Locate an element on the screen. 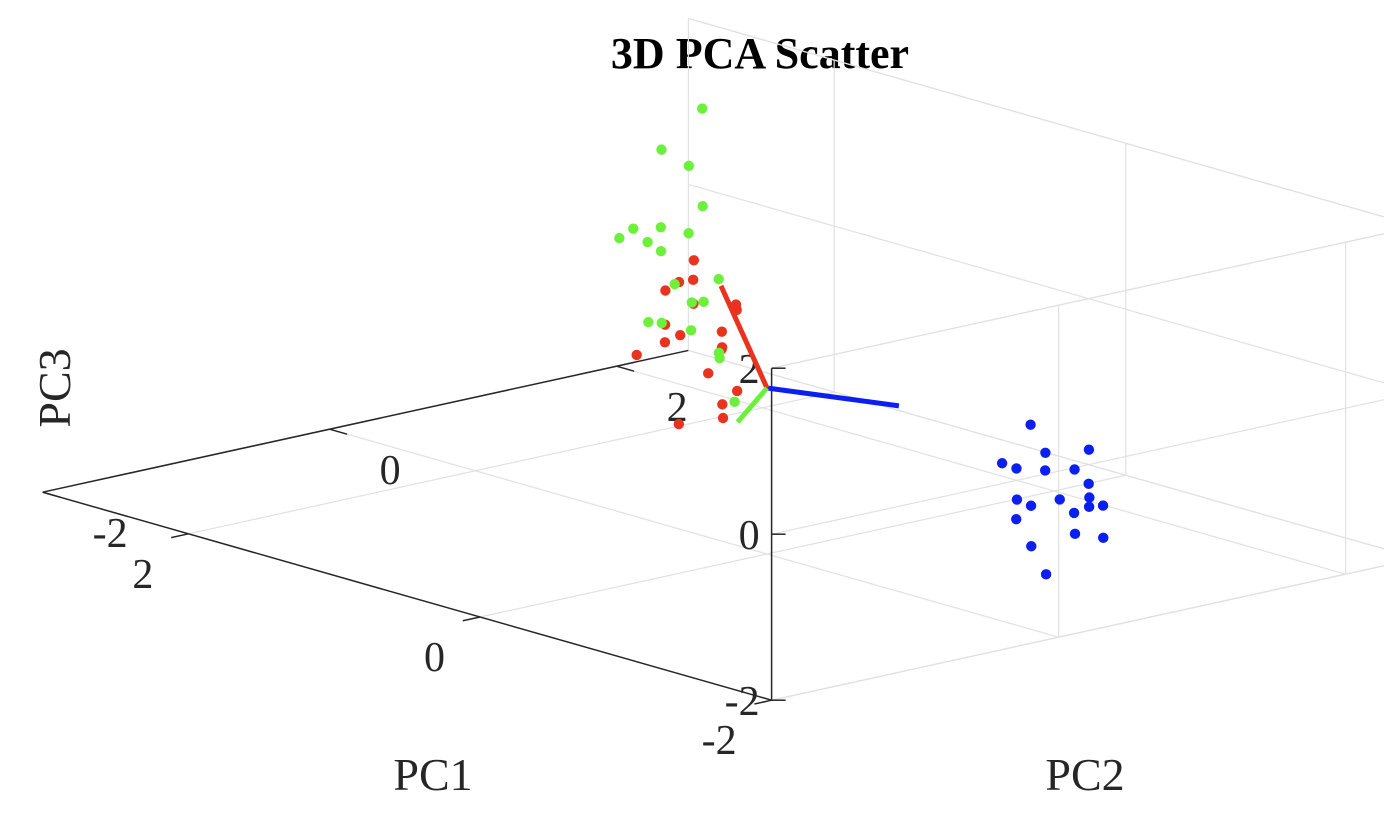 The height and width of the screenshot is (822, 1384). x-axis-line is located at coordinates (407, 596).